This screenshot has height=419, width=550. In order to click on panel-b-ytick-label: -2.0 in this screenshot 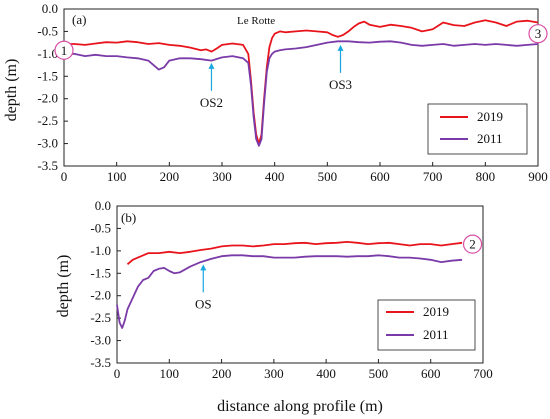, I will do `click(100, 295)`.